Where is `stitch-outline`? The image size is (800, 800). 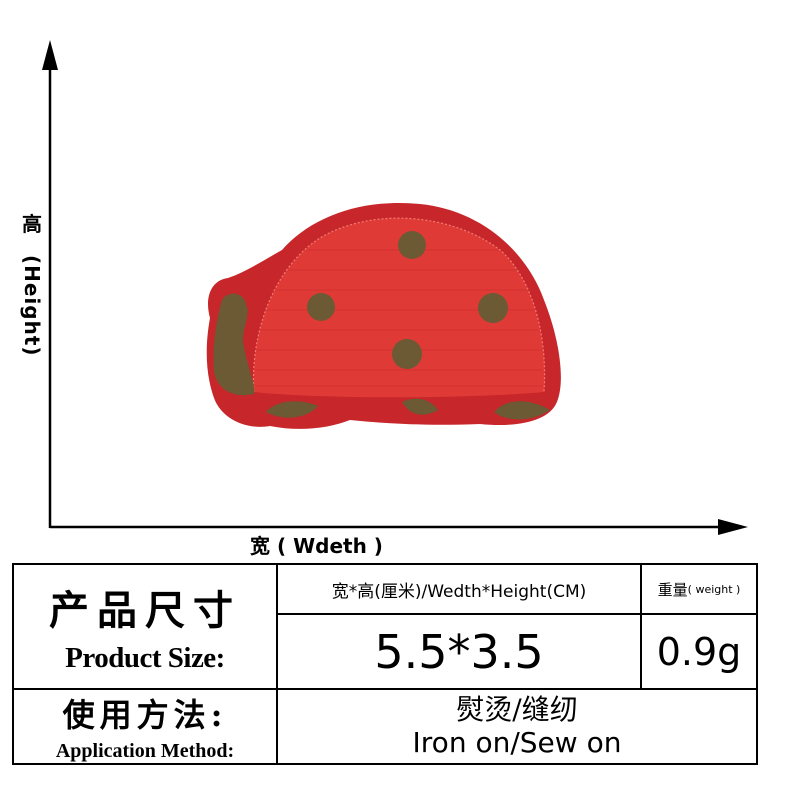
stitch-outline is located at coordinates (399, 305).